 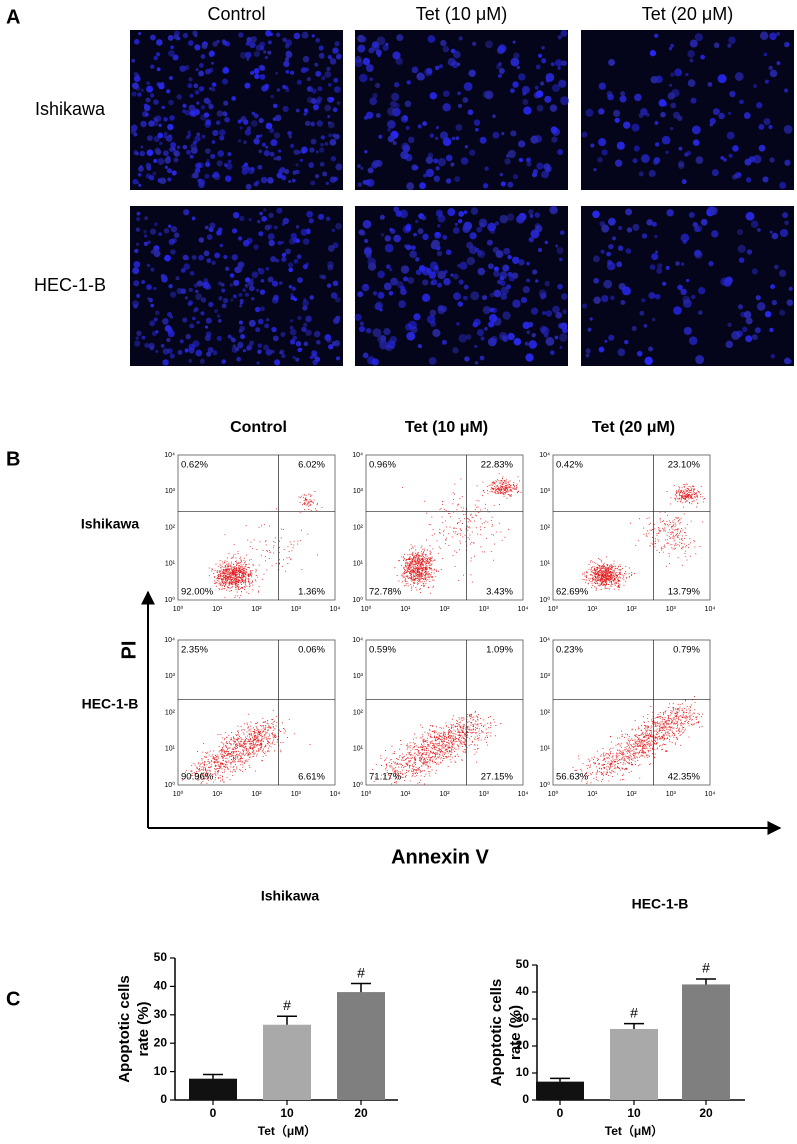 I want to click on plot-frame, so click(x=444, y=527).